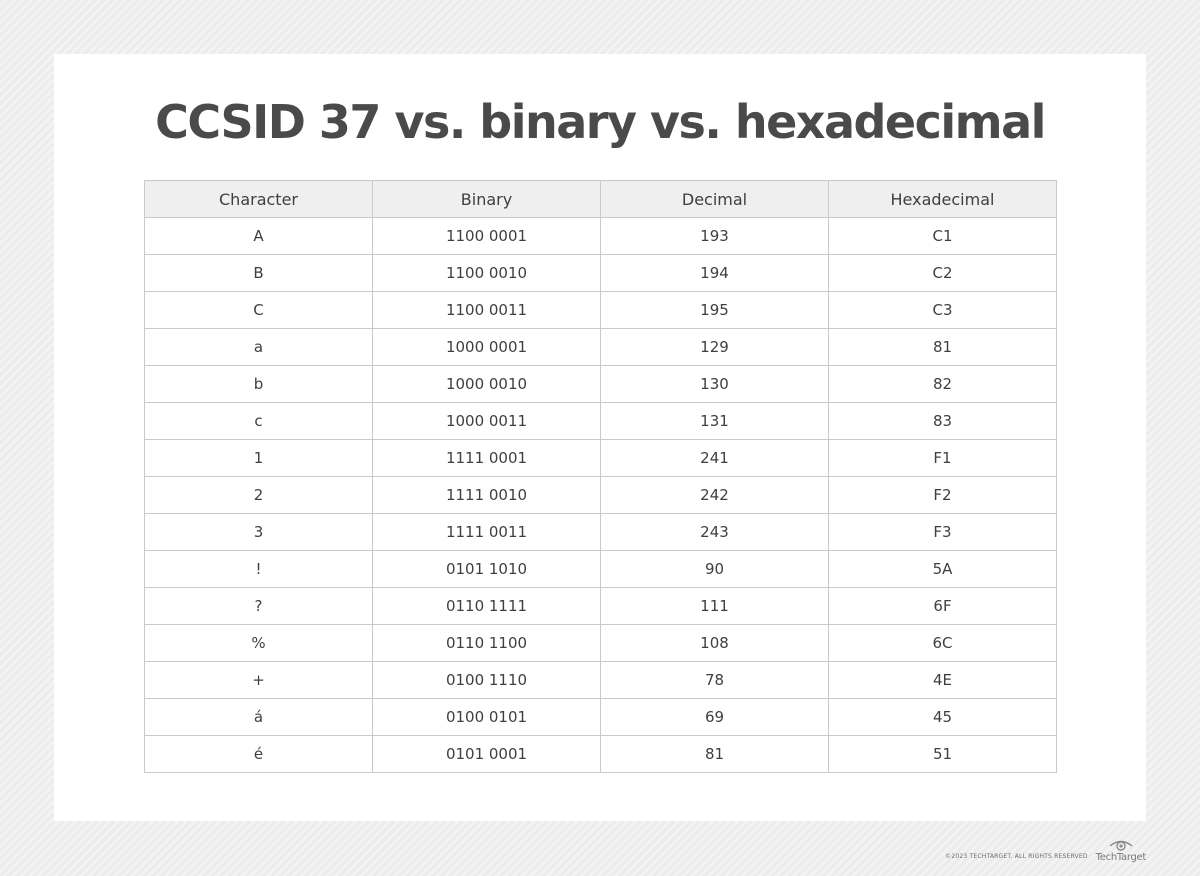  Describe the element at coordinates (486, 384) in the screenshot. I see `cell-binary: 1000 0010` at that location.